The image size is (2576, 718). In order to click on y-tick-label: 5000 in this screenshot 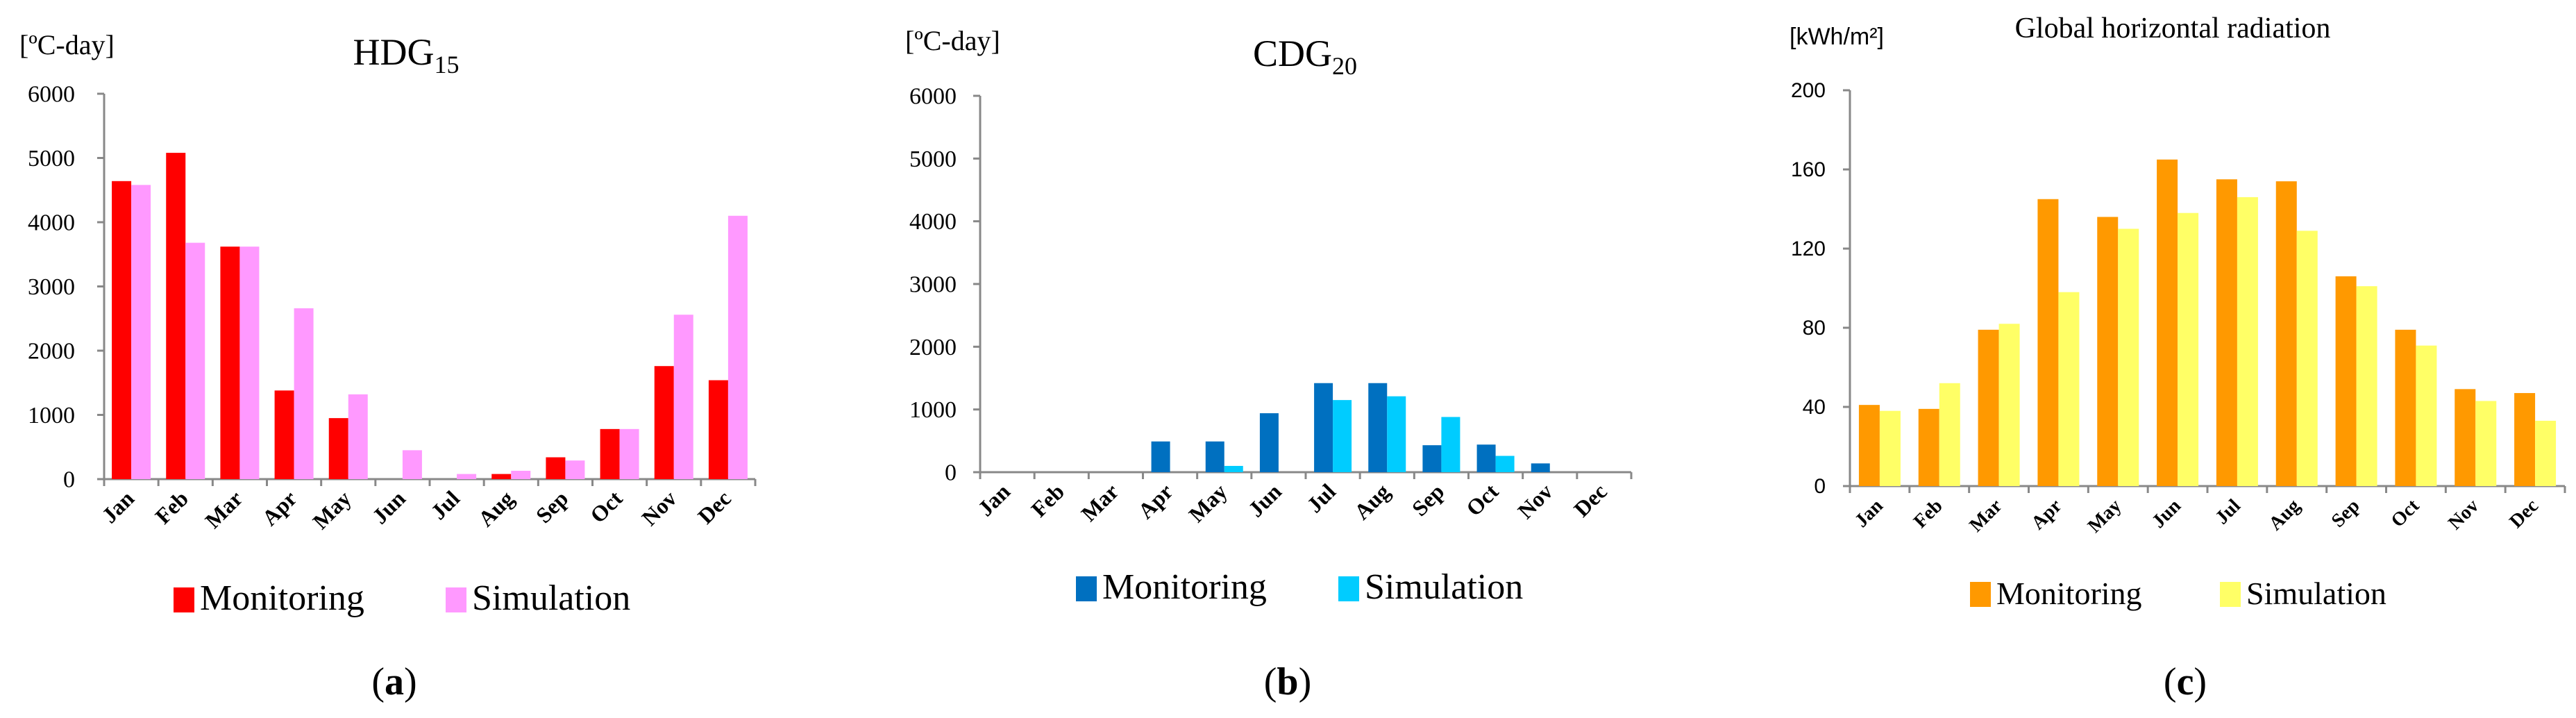, I will do `click(933, 159)`.